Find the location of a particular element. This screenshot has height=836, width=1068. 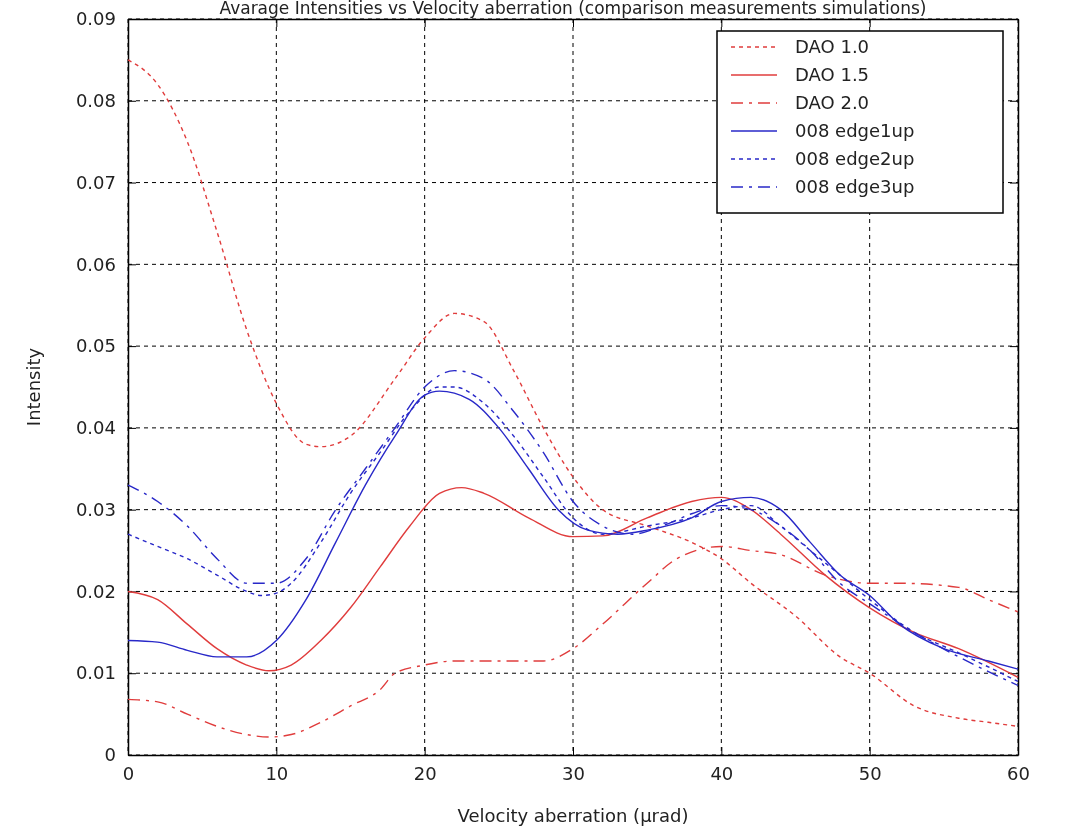

y-tick-label: 0.01 is located at coordinates (95, 673).